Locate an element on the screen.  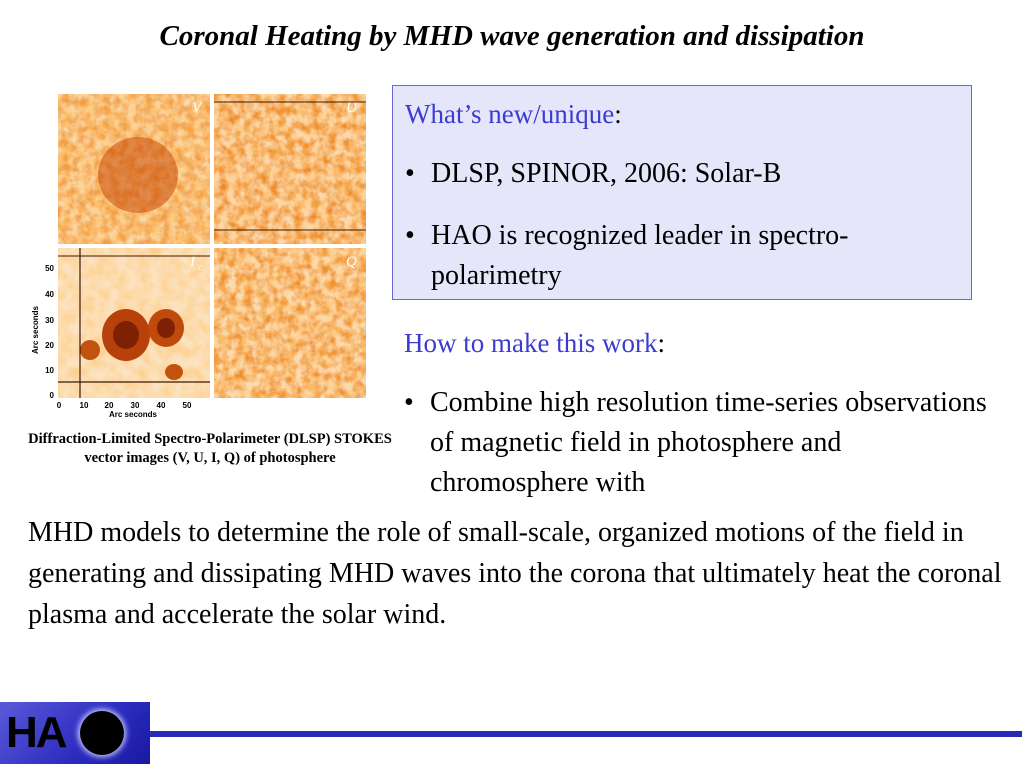
y-tick-20: 20 is located at coordinates (49, 345).